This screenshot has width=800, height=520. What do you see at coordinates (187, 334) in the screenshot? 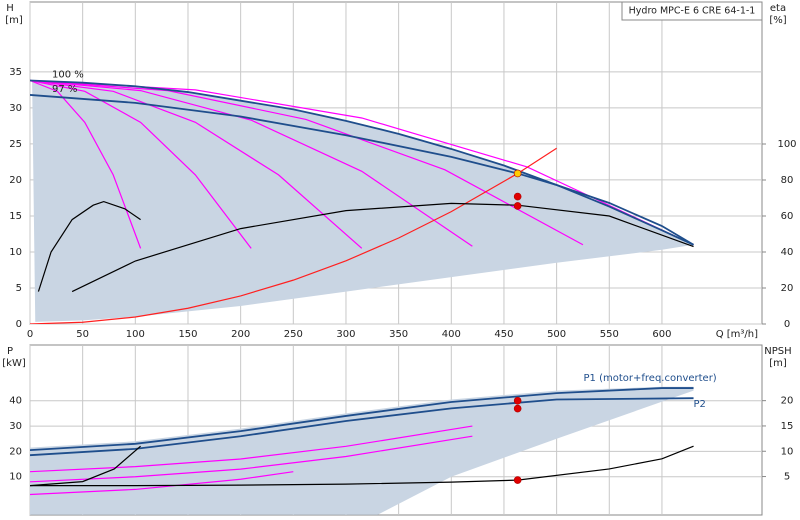
I see `x-tick-label: 150` at bounding box center [187, 334].